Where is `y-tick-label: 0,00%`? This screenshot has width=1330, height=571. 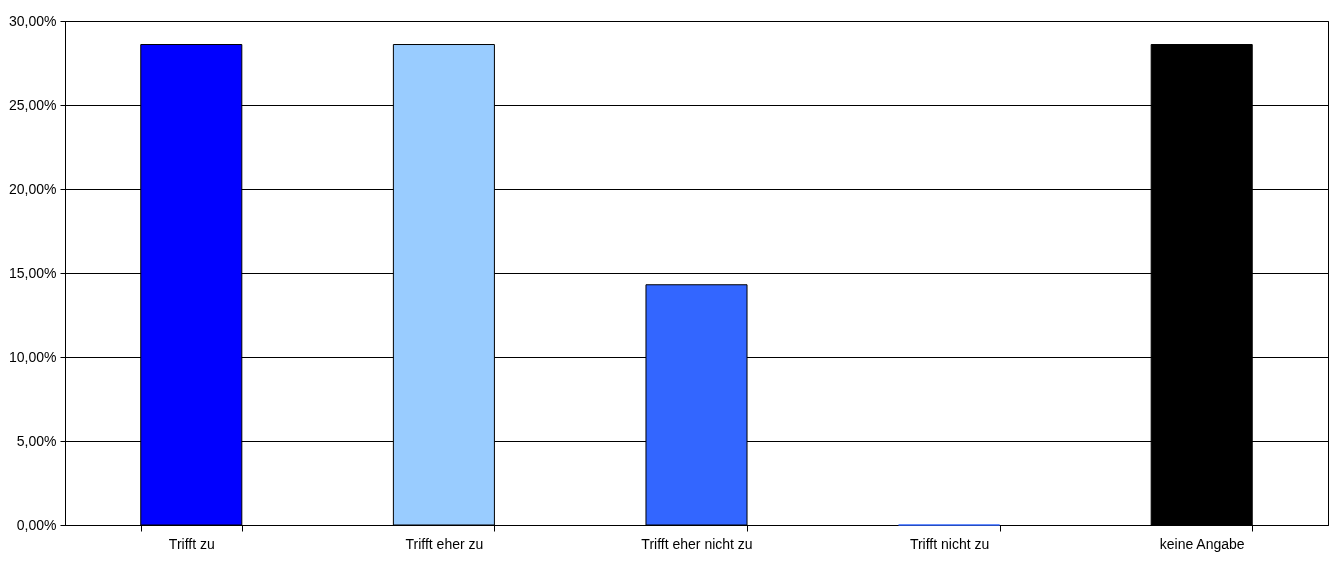 y-tick-label: 0,00% is located at coordinates (36, 524).